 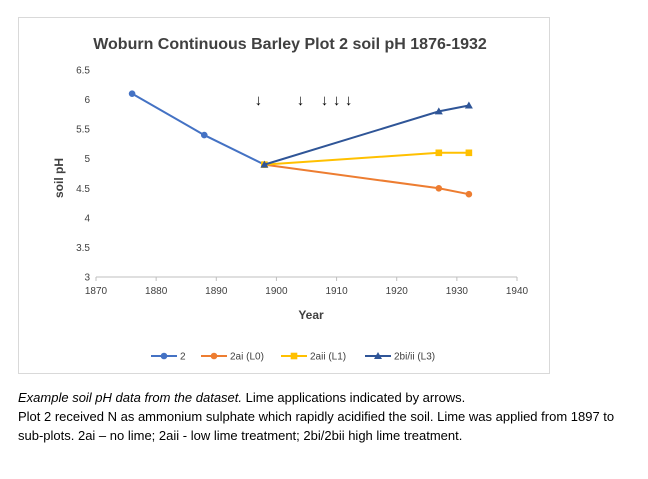 I want to click on series-group, so click(x=300, y=144).